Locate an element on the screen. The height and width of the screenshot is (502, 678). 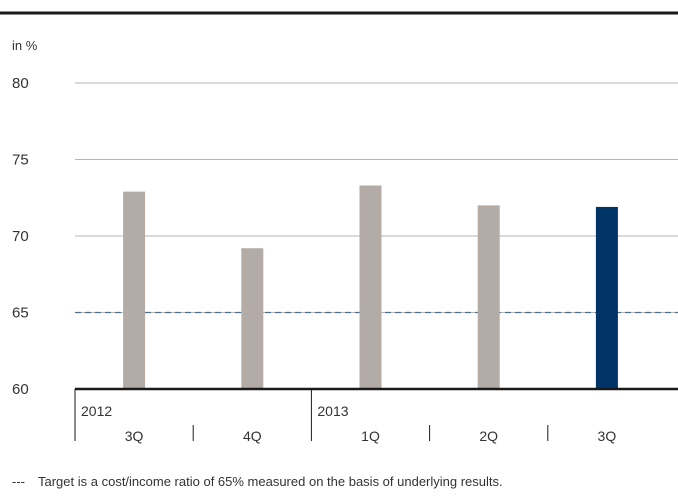
y-tick-label: 80 is located at coordinates (20, 83).